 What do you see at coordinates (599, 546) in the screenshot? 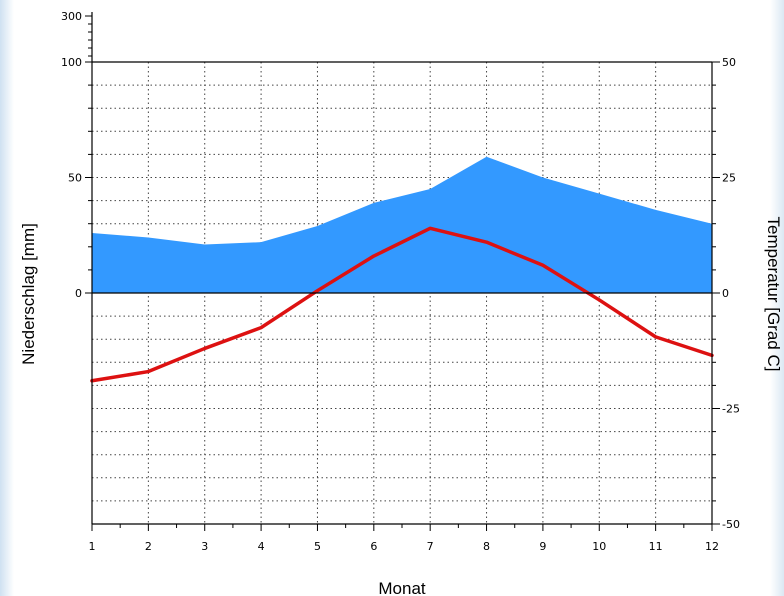
I see `x-tick-label: 10` at bounding box center [599, 546].